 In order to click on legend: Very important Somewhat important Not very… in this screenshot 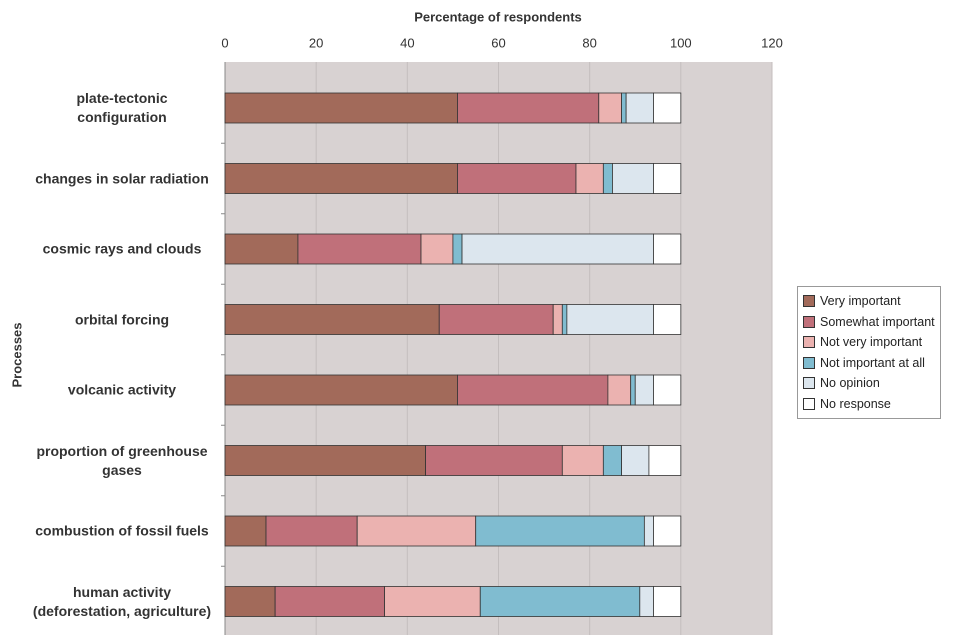, I will do `click(869, 352)`.